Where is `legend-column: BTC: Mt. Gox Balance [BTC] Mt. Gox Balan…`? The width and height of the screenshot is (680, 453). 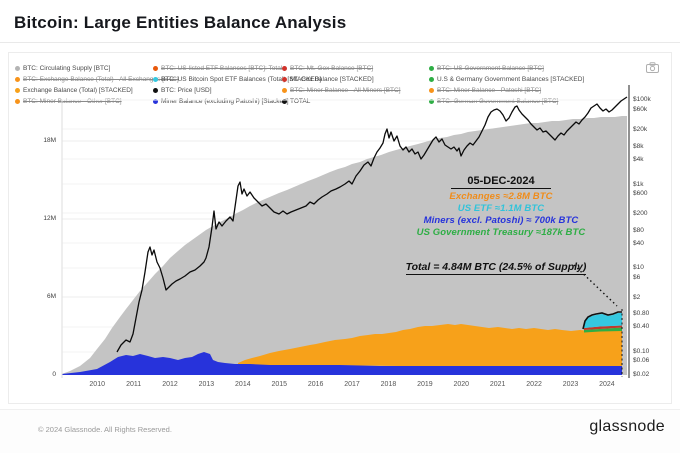 legend-column: BTC: Mt. Gox Balance [BTC] Mt. Gox Balan… is located at coordinates (341, 85).